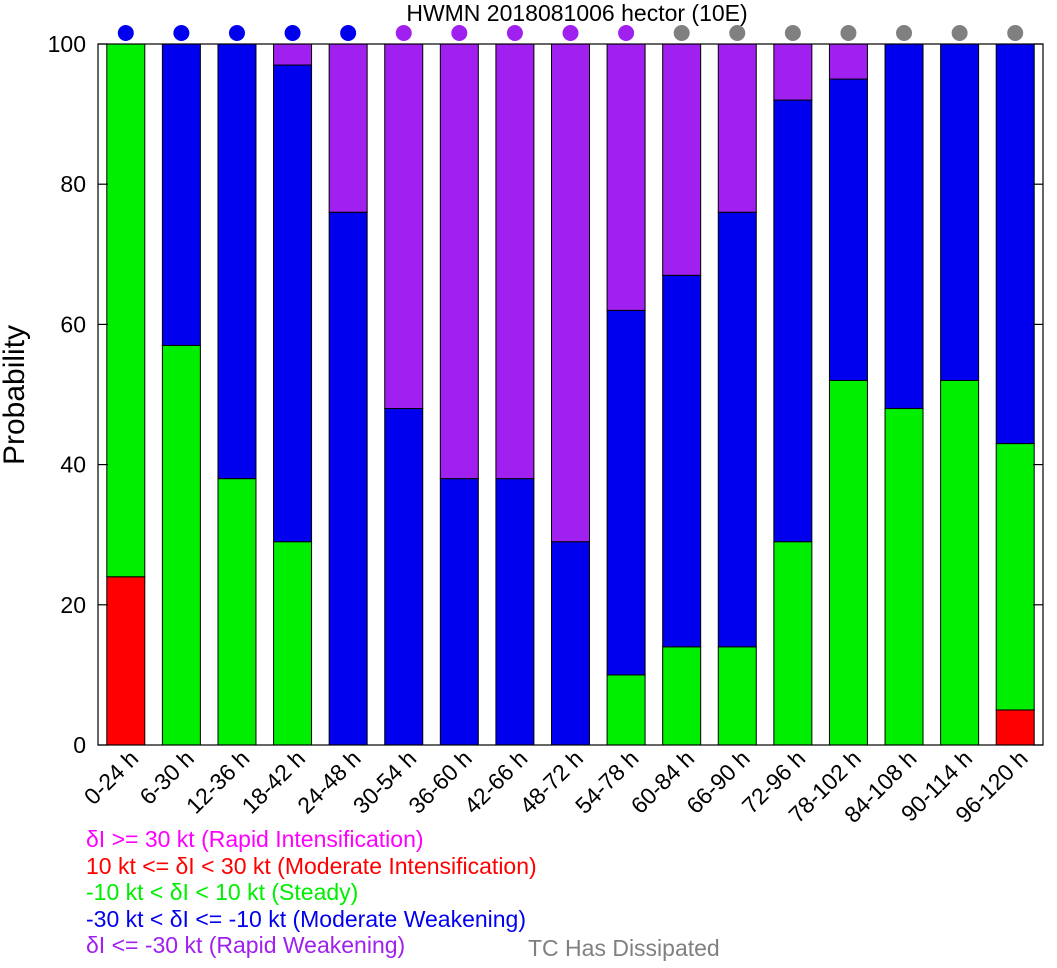 This screenshot has width=1057, height=968. I want to click on legend-item-4: δI <= -30 kt (Rapid Weakening), so click(246, 945).